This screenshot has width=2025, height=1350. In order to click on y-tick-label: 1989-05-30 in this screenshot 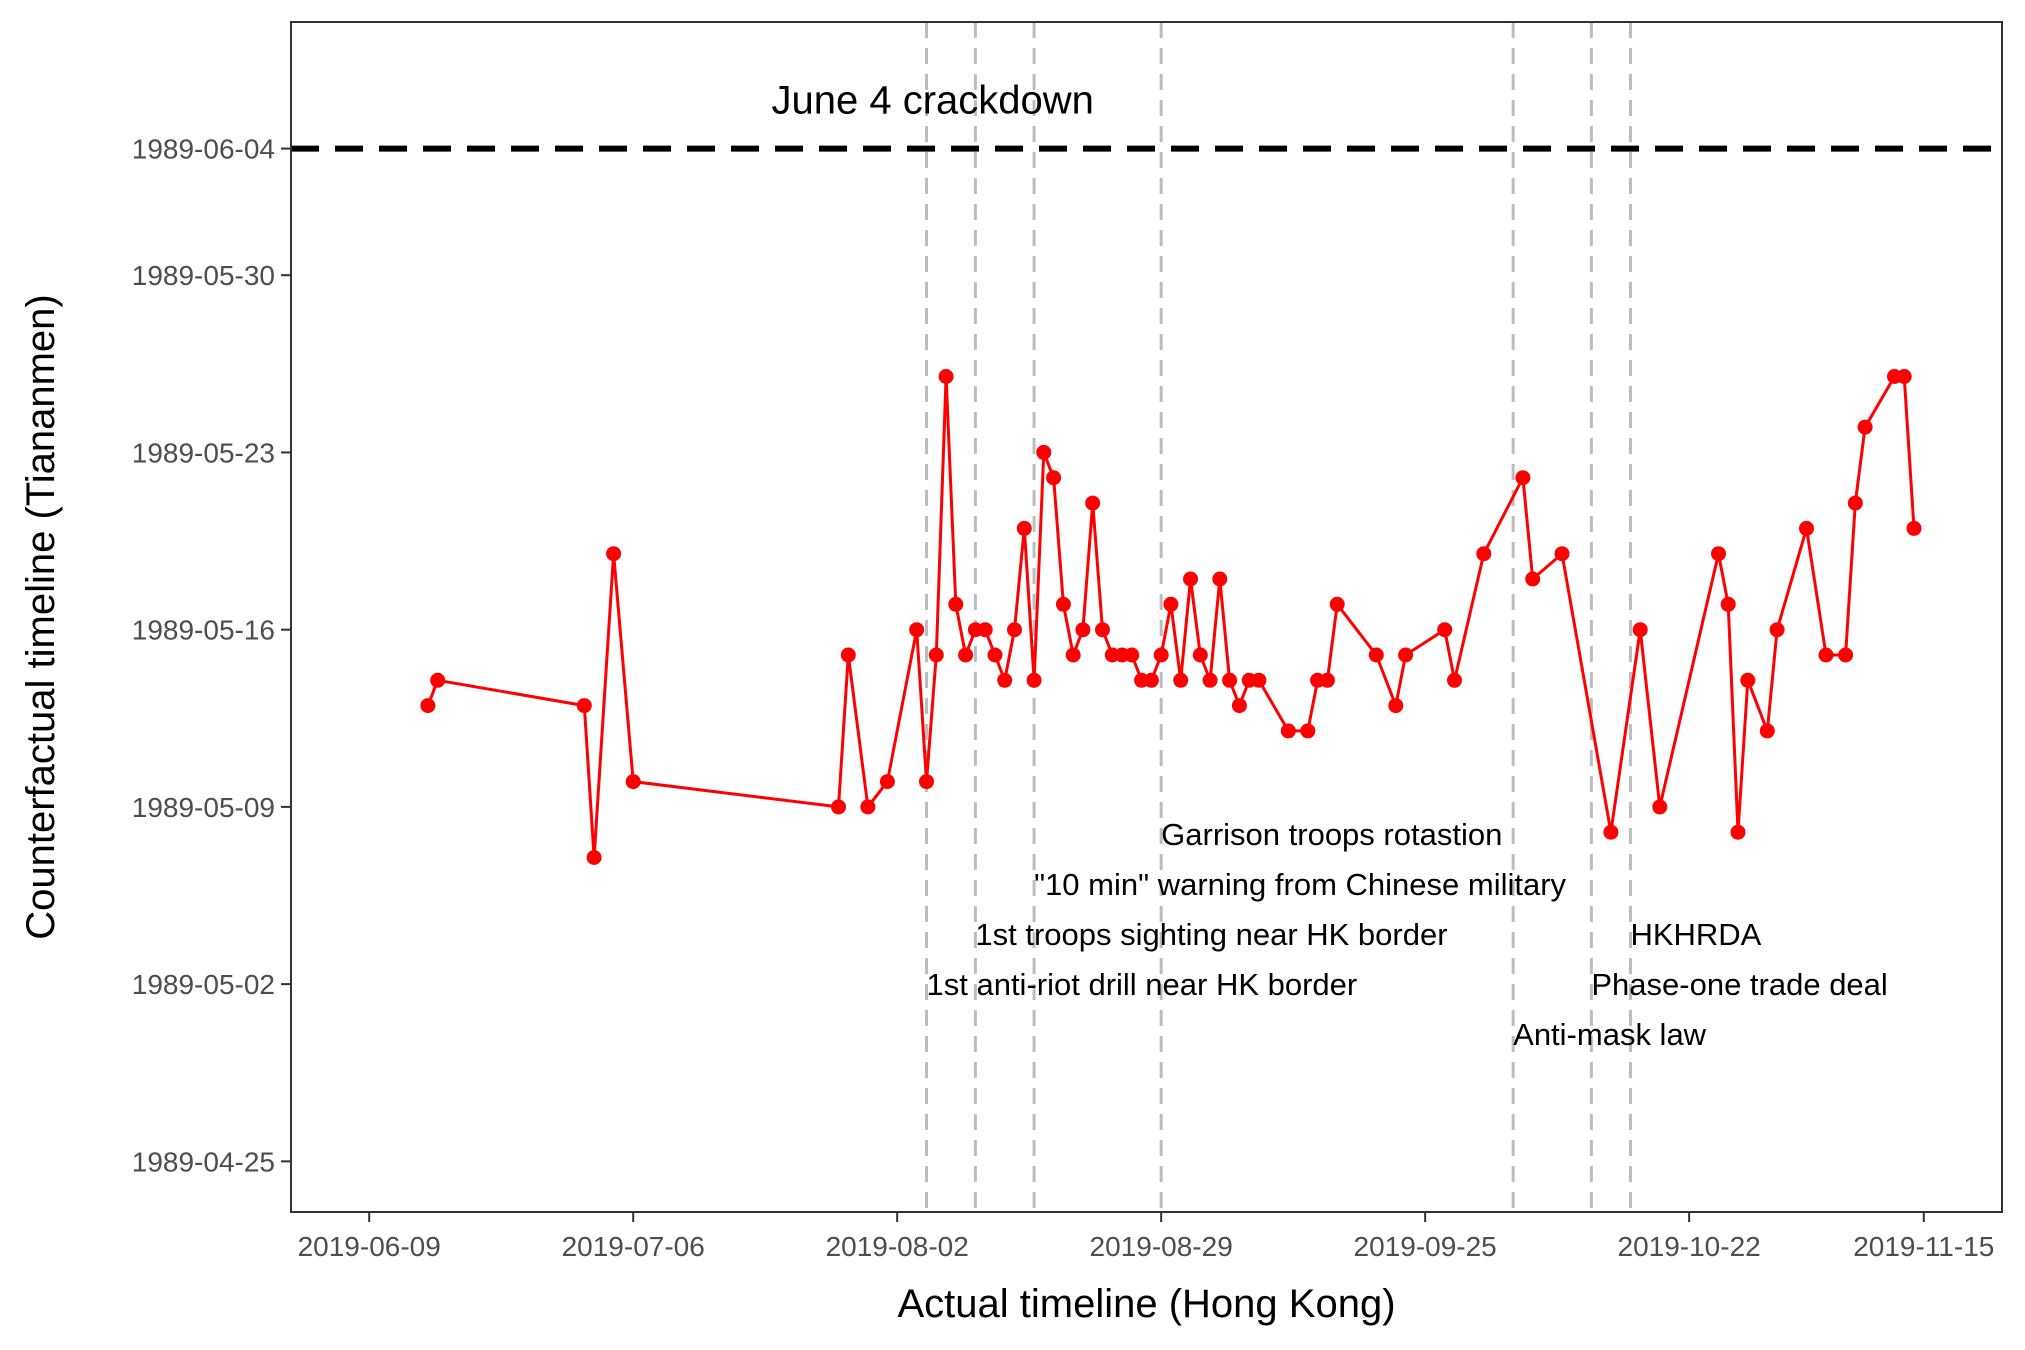, I will do `click(203, 275)`.